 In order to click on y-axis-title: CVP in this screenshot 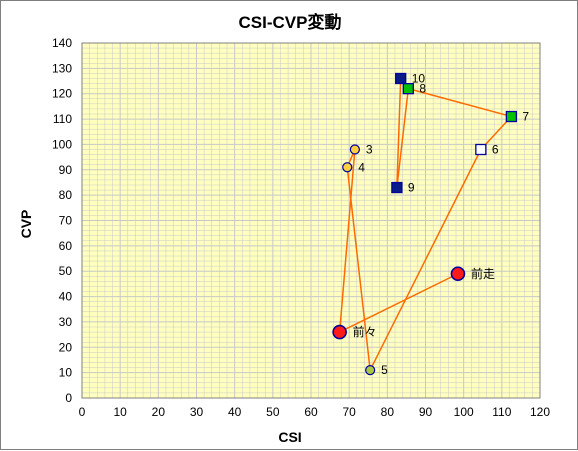, I will do `click(26, 224)`.